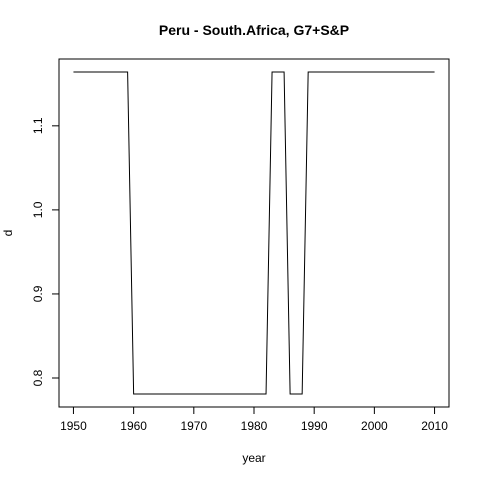  I want to click on x-tick-label: 1990, so click(314, 426).